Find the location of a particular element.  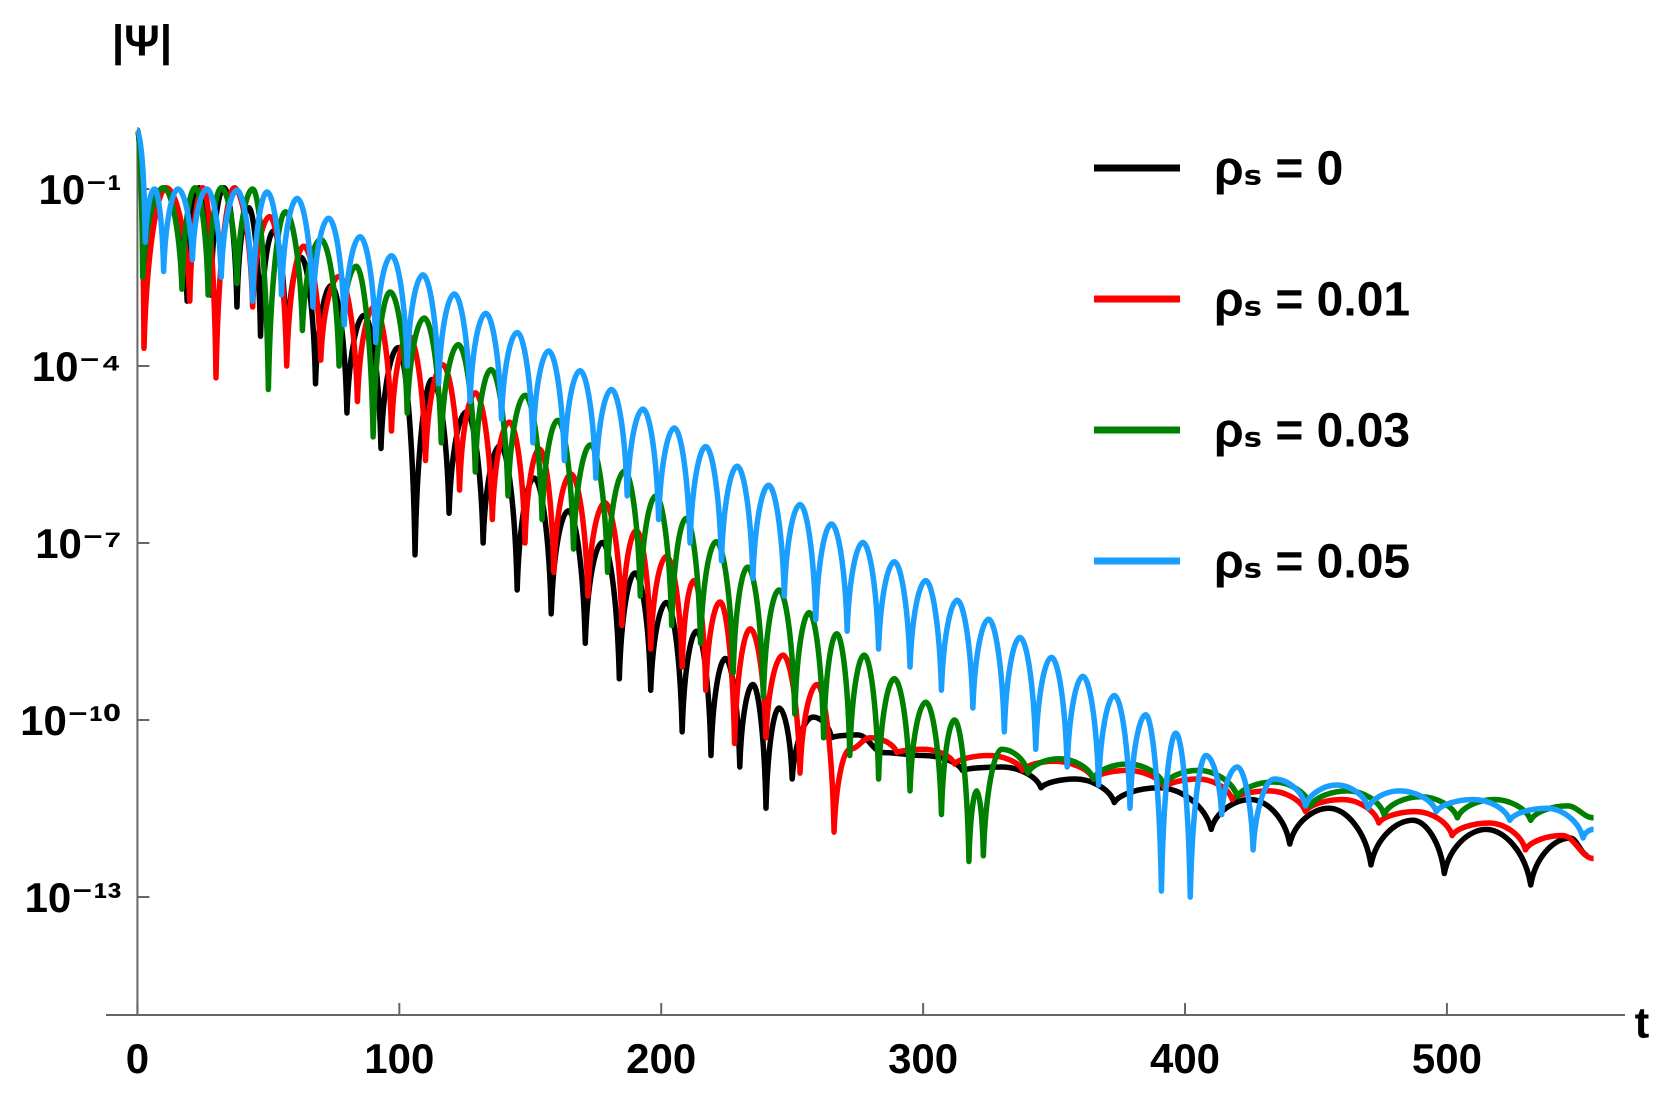

y-tick-label: 10⁻¹⁰ is located at coordinates (70, 720).